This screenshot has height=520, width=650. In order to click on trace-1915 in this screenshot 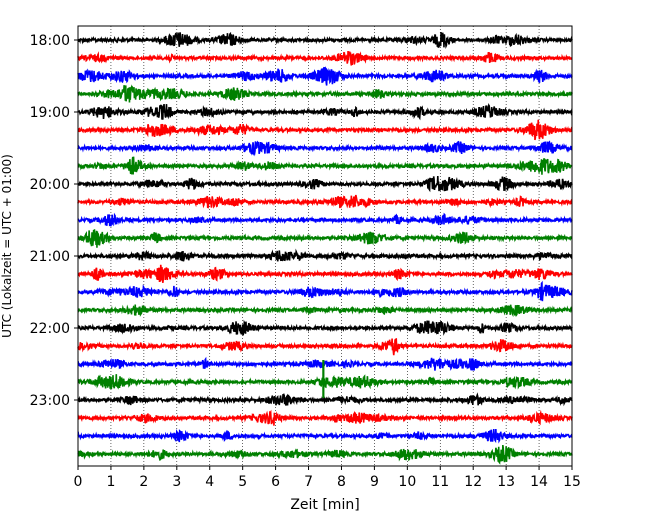, I will do `click(325, 130)`.